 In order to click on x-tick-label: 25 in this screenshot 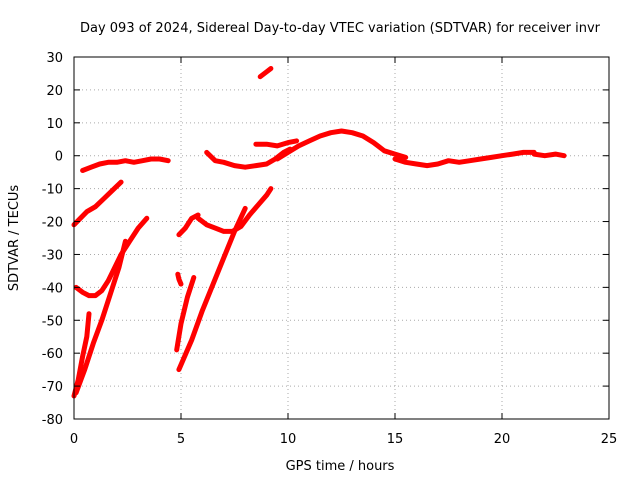, I will do `click(609, 439)`.